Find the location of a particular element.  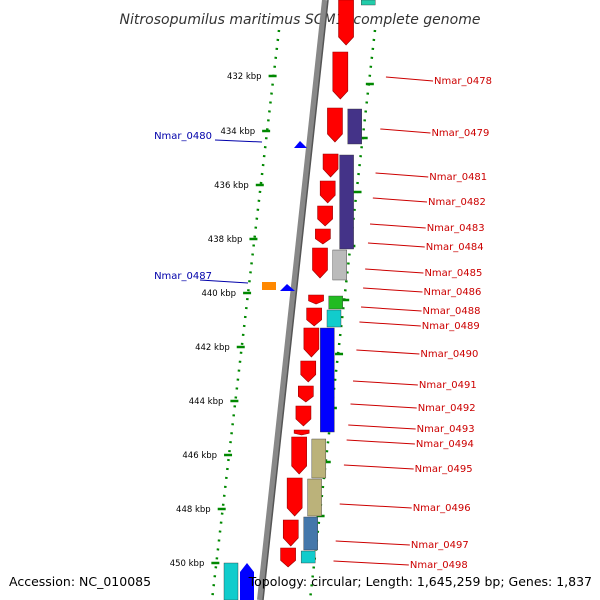

tick-label: 448 kbp is located at coordinates (193, 510).